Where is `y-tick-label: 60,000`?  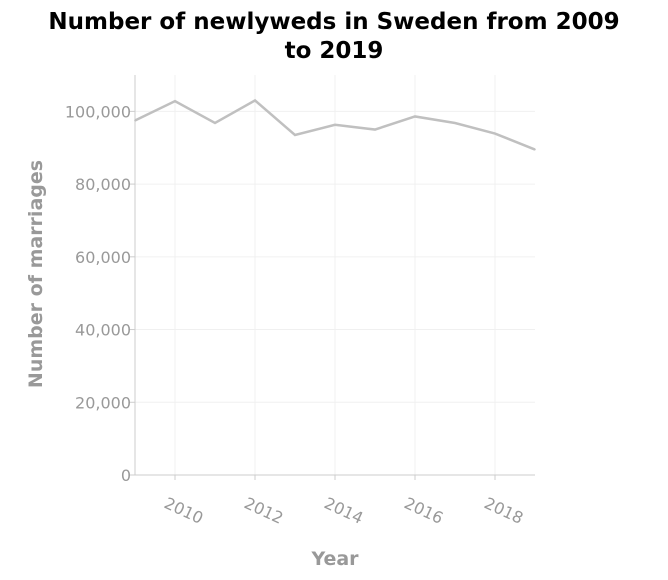 y-tick-label: 60,000 is located at coordinates (103, 257).